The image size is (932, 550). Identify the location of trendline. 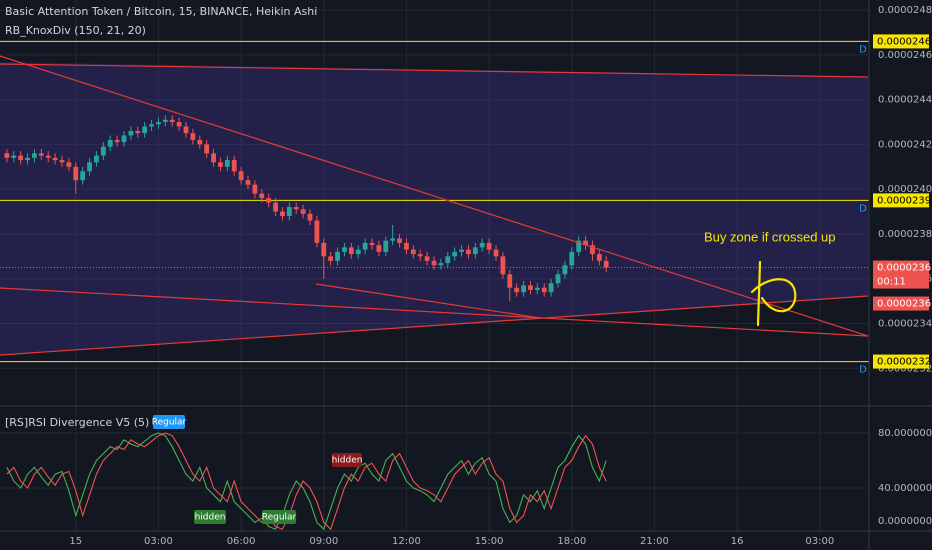
(428, 301).